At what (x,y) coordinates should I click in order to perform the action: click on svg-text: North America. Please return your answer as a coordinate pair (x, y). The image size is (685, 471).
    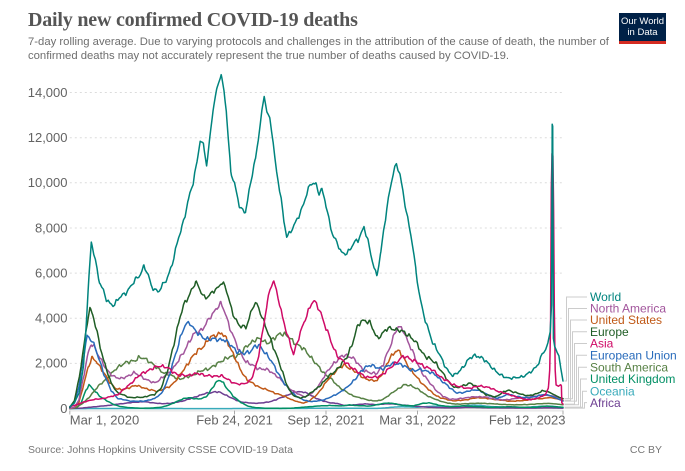
    Looking at the image, I should click on (628, 309).